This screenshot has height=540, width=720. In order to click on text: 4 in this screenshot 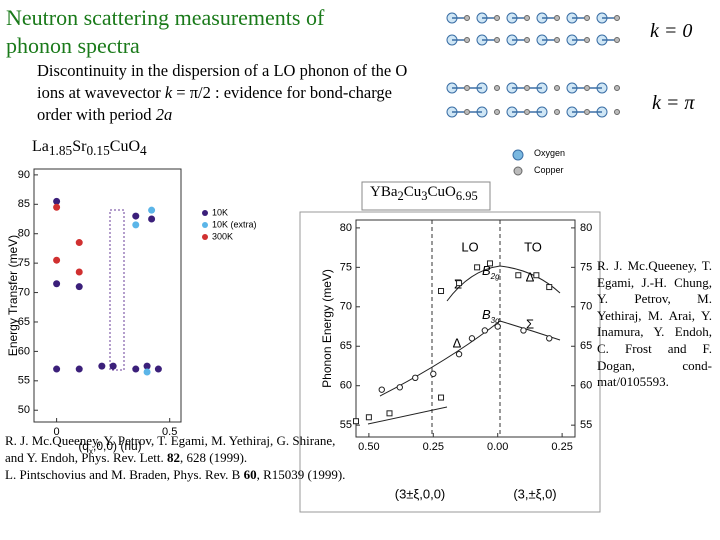, I will do `click(143, 151)`.